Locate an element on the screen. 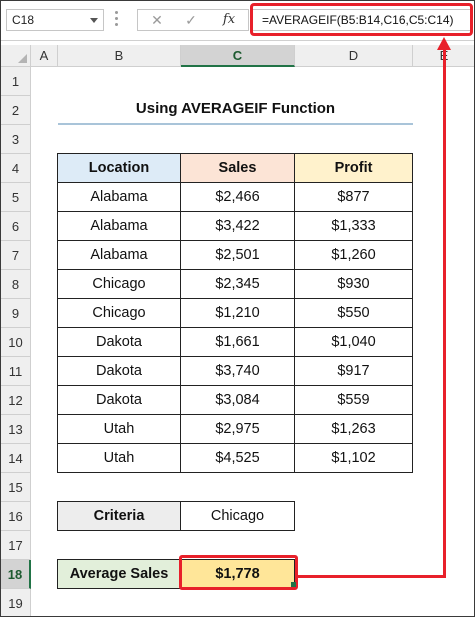 This screenshot has height=617, width=475. enter-icon: ✓ is located at coordinates (191, 20).